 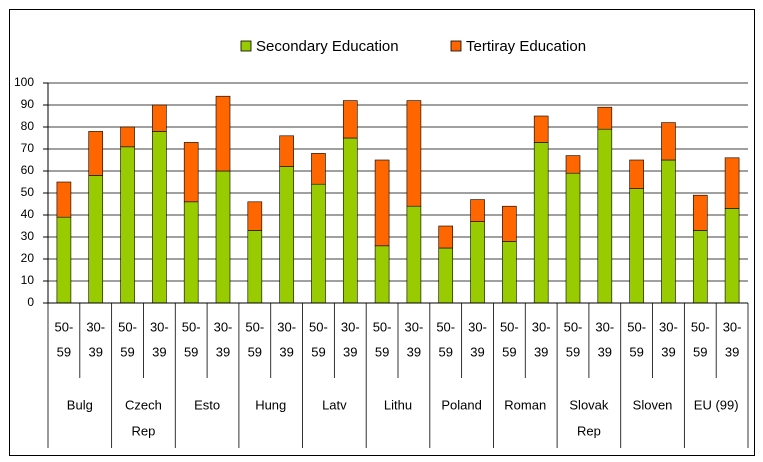 I want to click on legend-swatch, so click(x=456, y=46).